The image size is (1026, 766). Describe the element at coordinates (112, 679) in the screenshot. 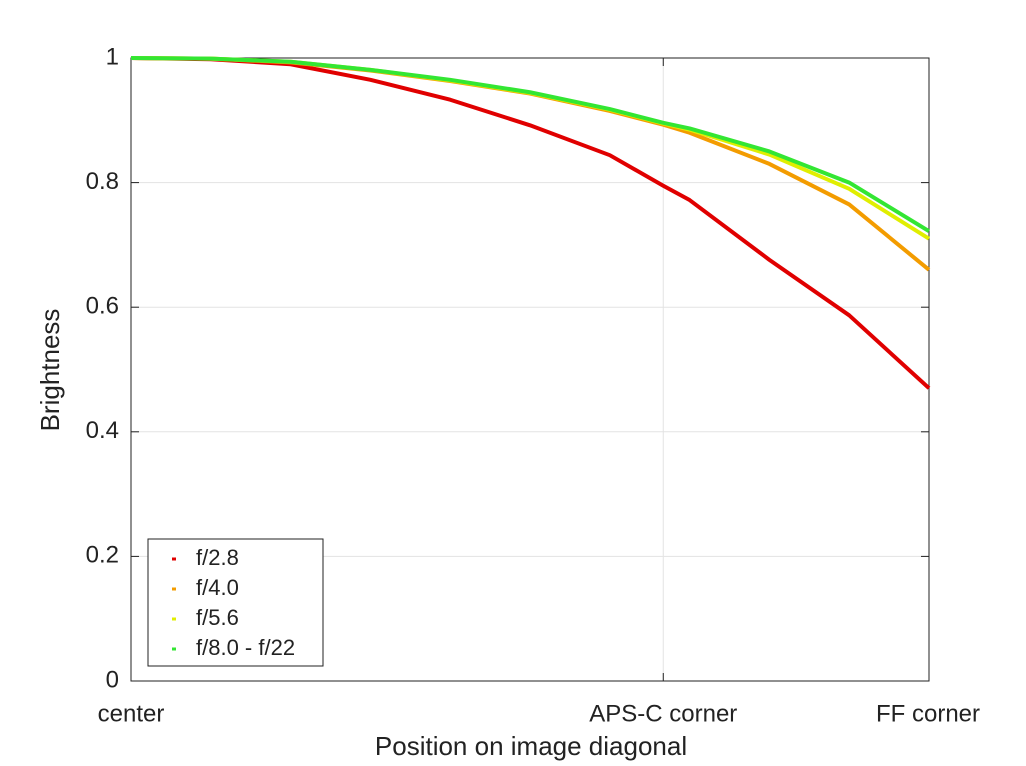

I see `y-tick-label: 0` at that location.